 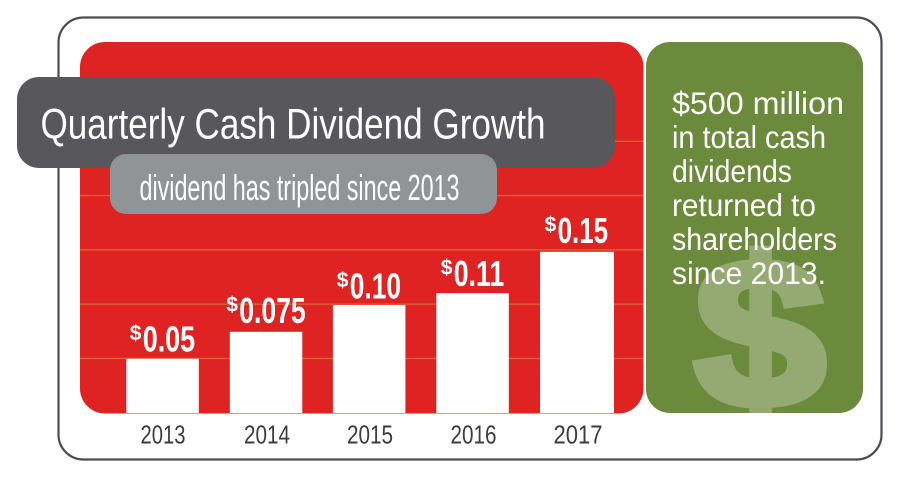 What do you see at coordinates (583, 230) in the screenshot?
I see `svg-text: 0.15` at bounding box center [583, 230].